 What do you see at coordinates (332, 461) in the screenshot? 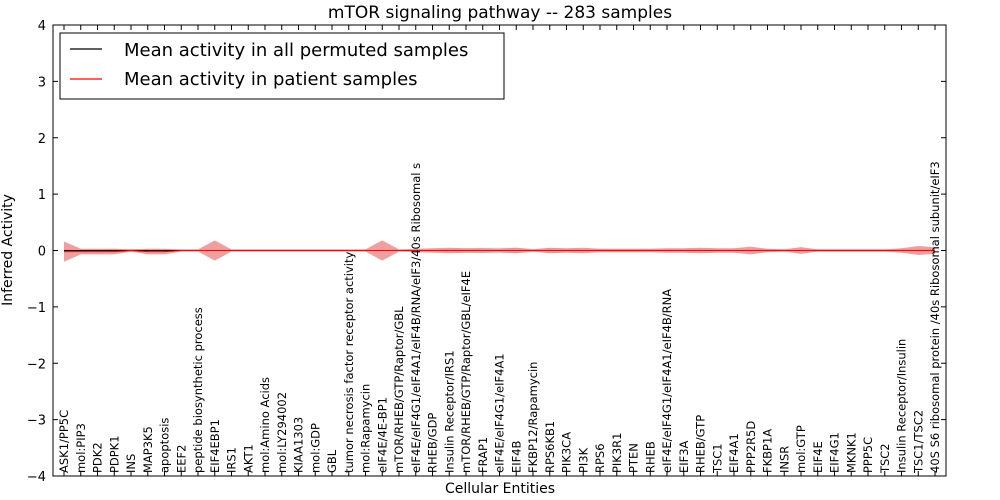
I see `x-tick-label: GBL` at bounding box center [332, 461].